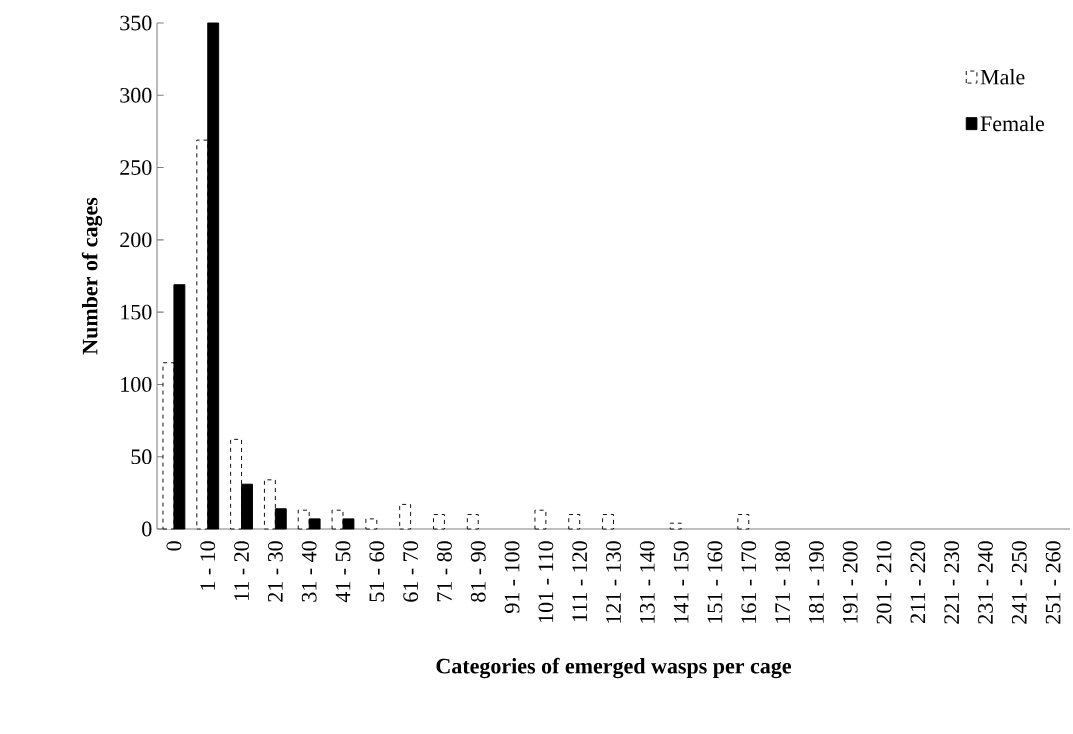 This screenshot has height=734, width=1073. Describe the element at coordinates (275, 571) in the screenshot. I see `x-tick-label: 21 - 30` at that location.